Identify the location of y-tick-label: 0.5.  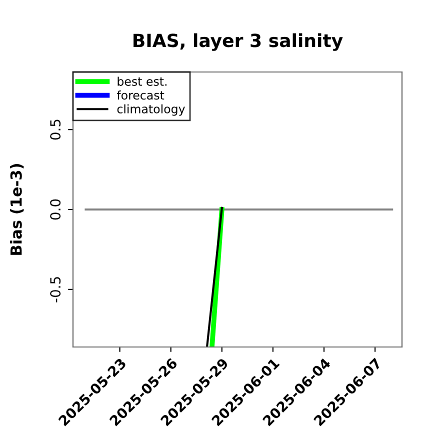
(55, 130).